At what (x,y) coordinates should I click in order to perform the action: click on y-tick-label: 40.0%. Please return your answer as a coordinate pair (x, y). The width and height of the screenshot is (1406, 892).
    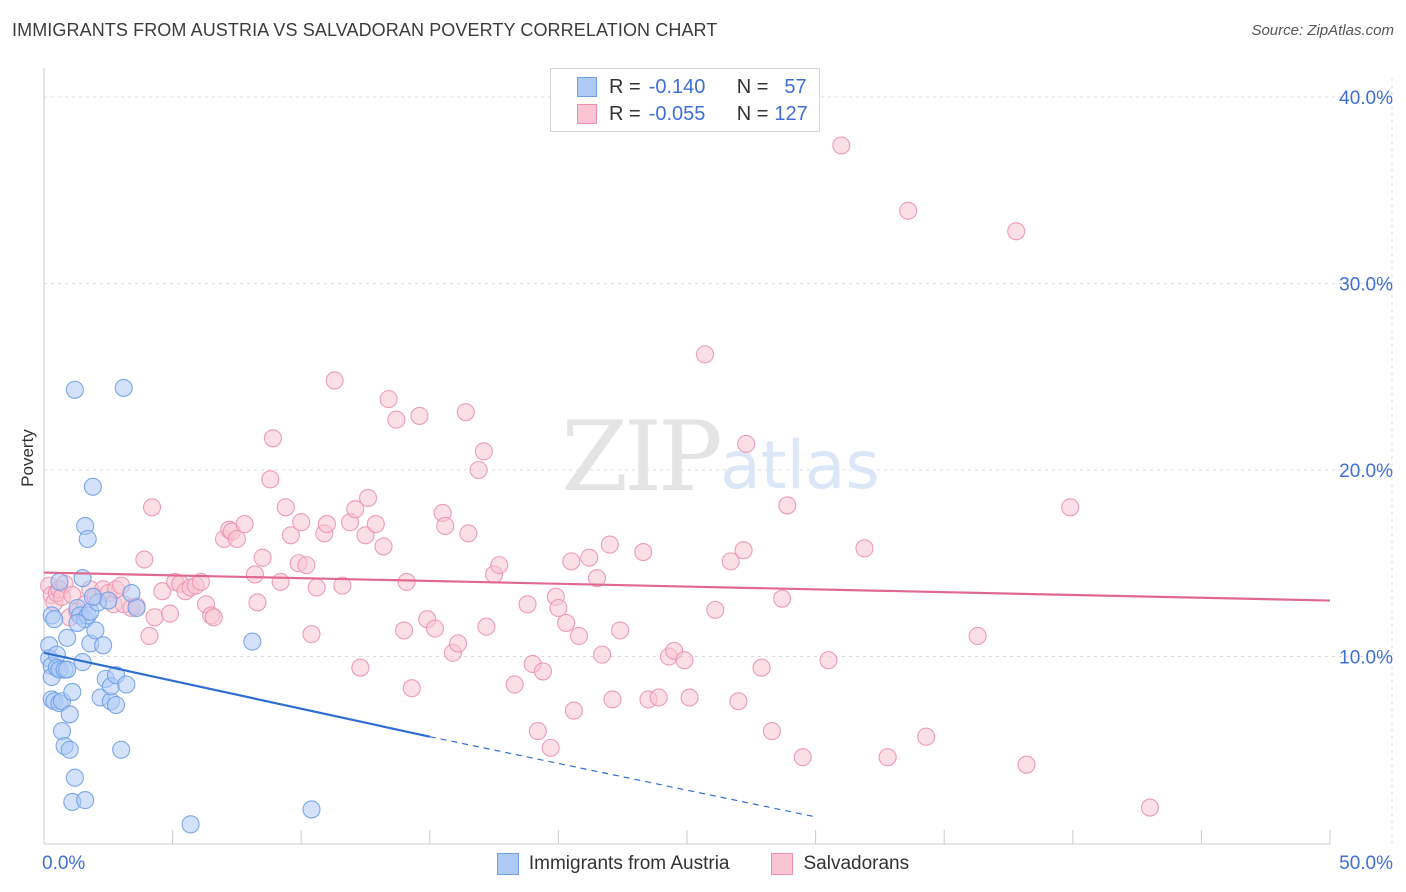
    Looking at the image, I should click on (1366, 98).